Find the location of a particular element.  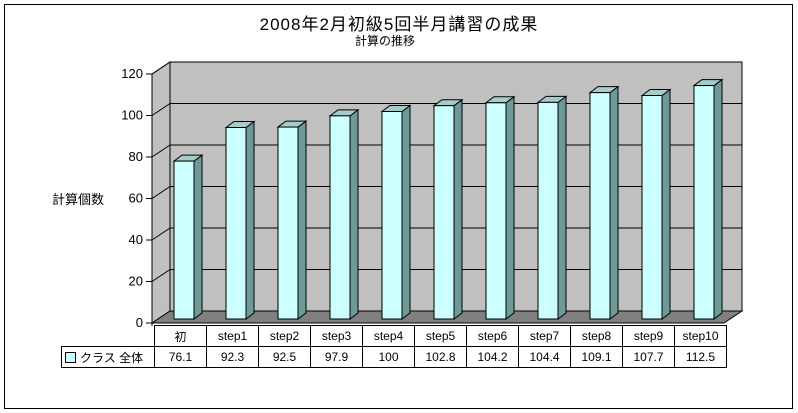

value-cell: 104.2 is located at coordinates (492, 357).